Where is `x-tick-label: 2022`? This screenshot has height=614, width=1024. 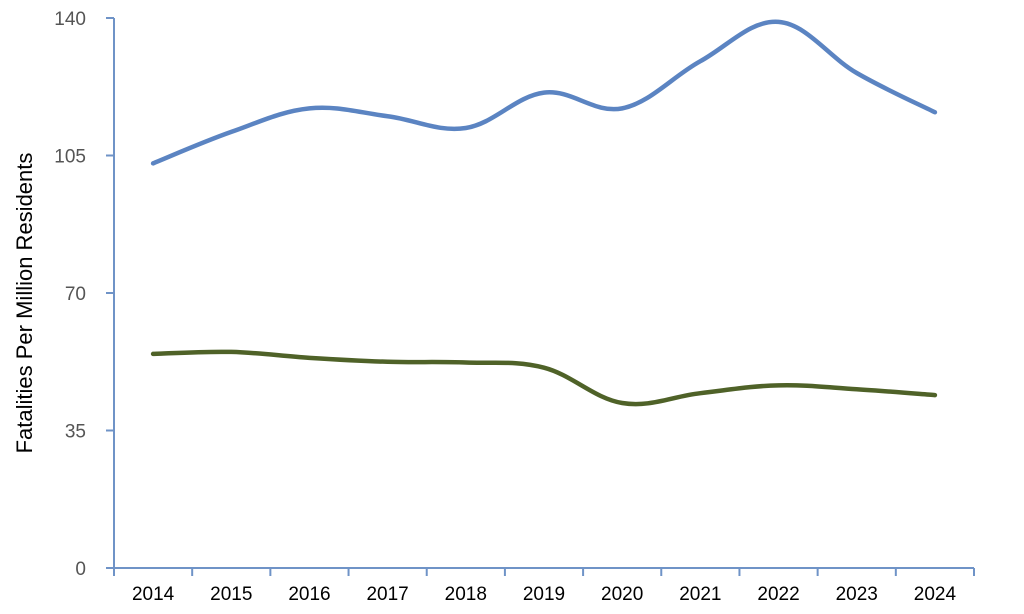 x-tick-label: 2022 is located at coordinates (778, 594).